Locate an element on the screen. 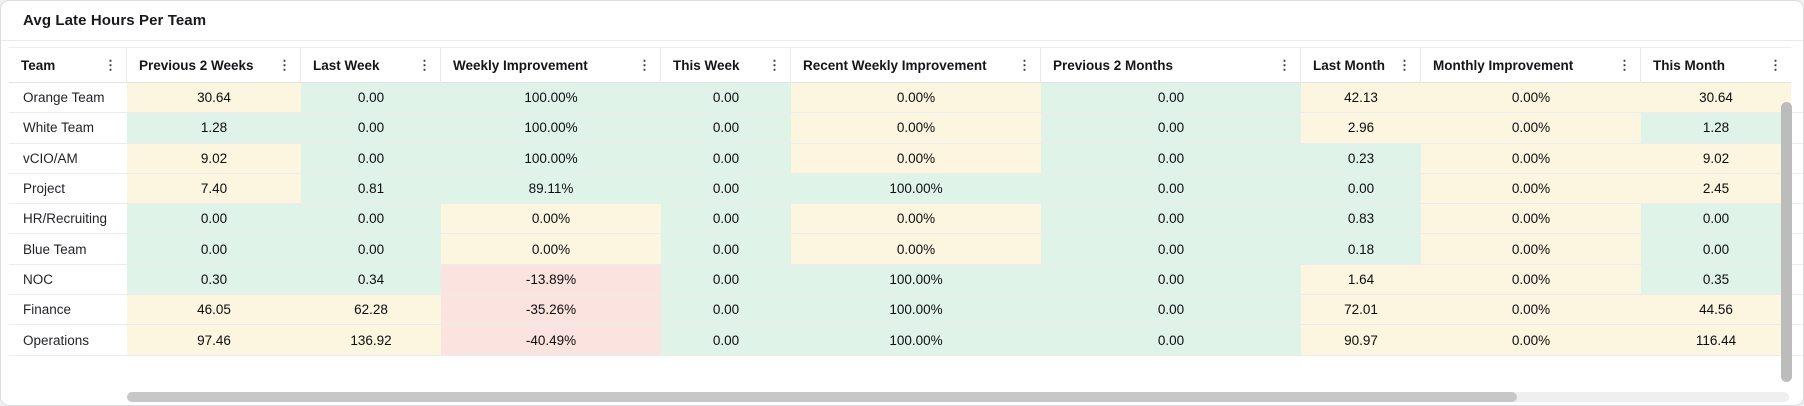 Image resolution: width=1804 pixels, height=406 pixels. value-cell: 89.11% is located at coordinates (551, 188).